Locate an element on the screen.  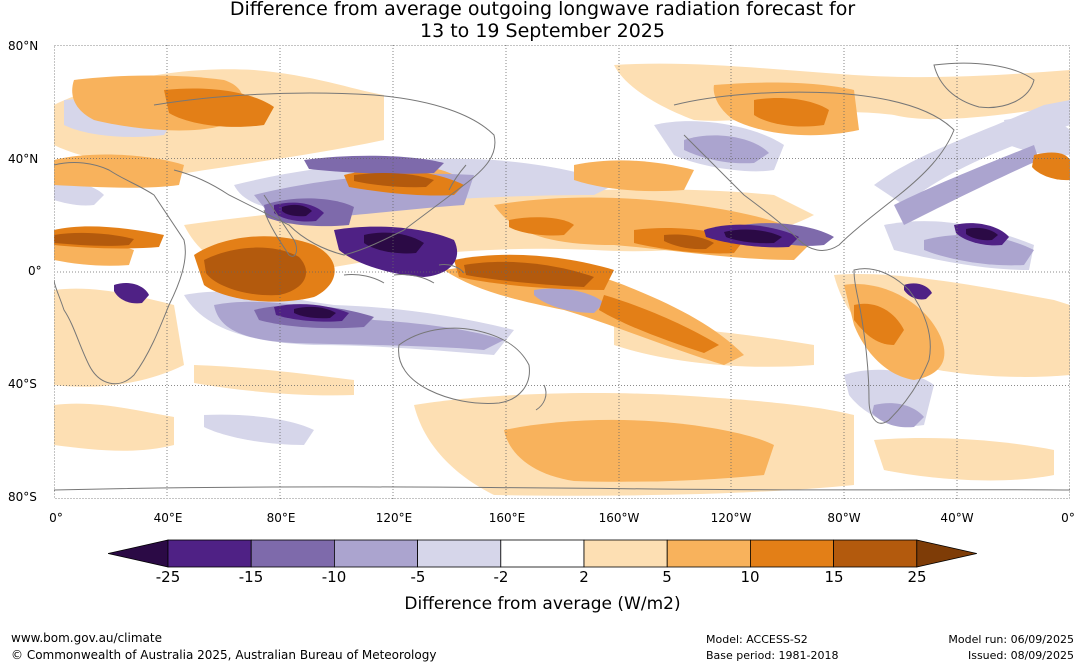
colorbar-bin--2_2 is located at coordinates (542, 553).